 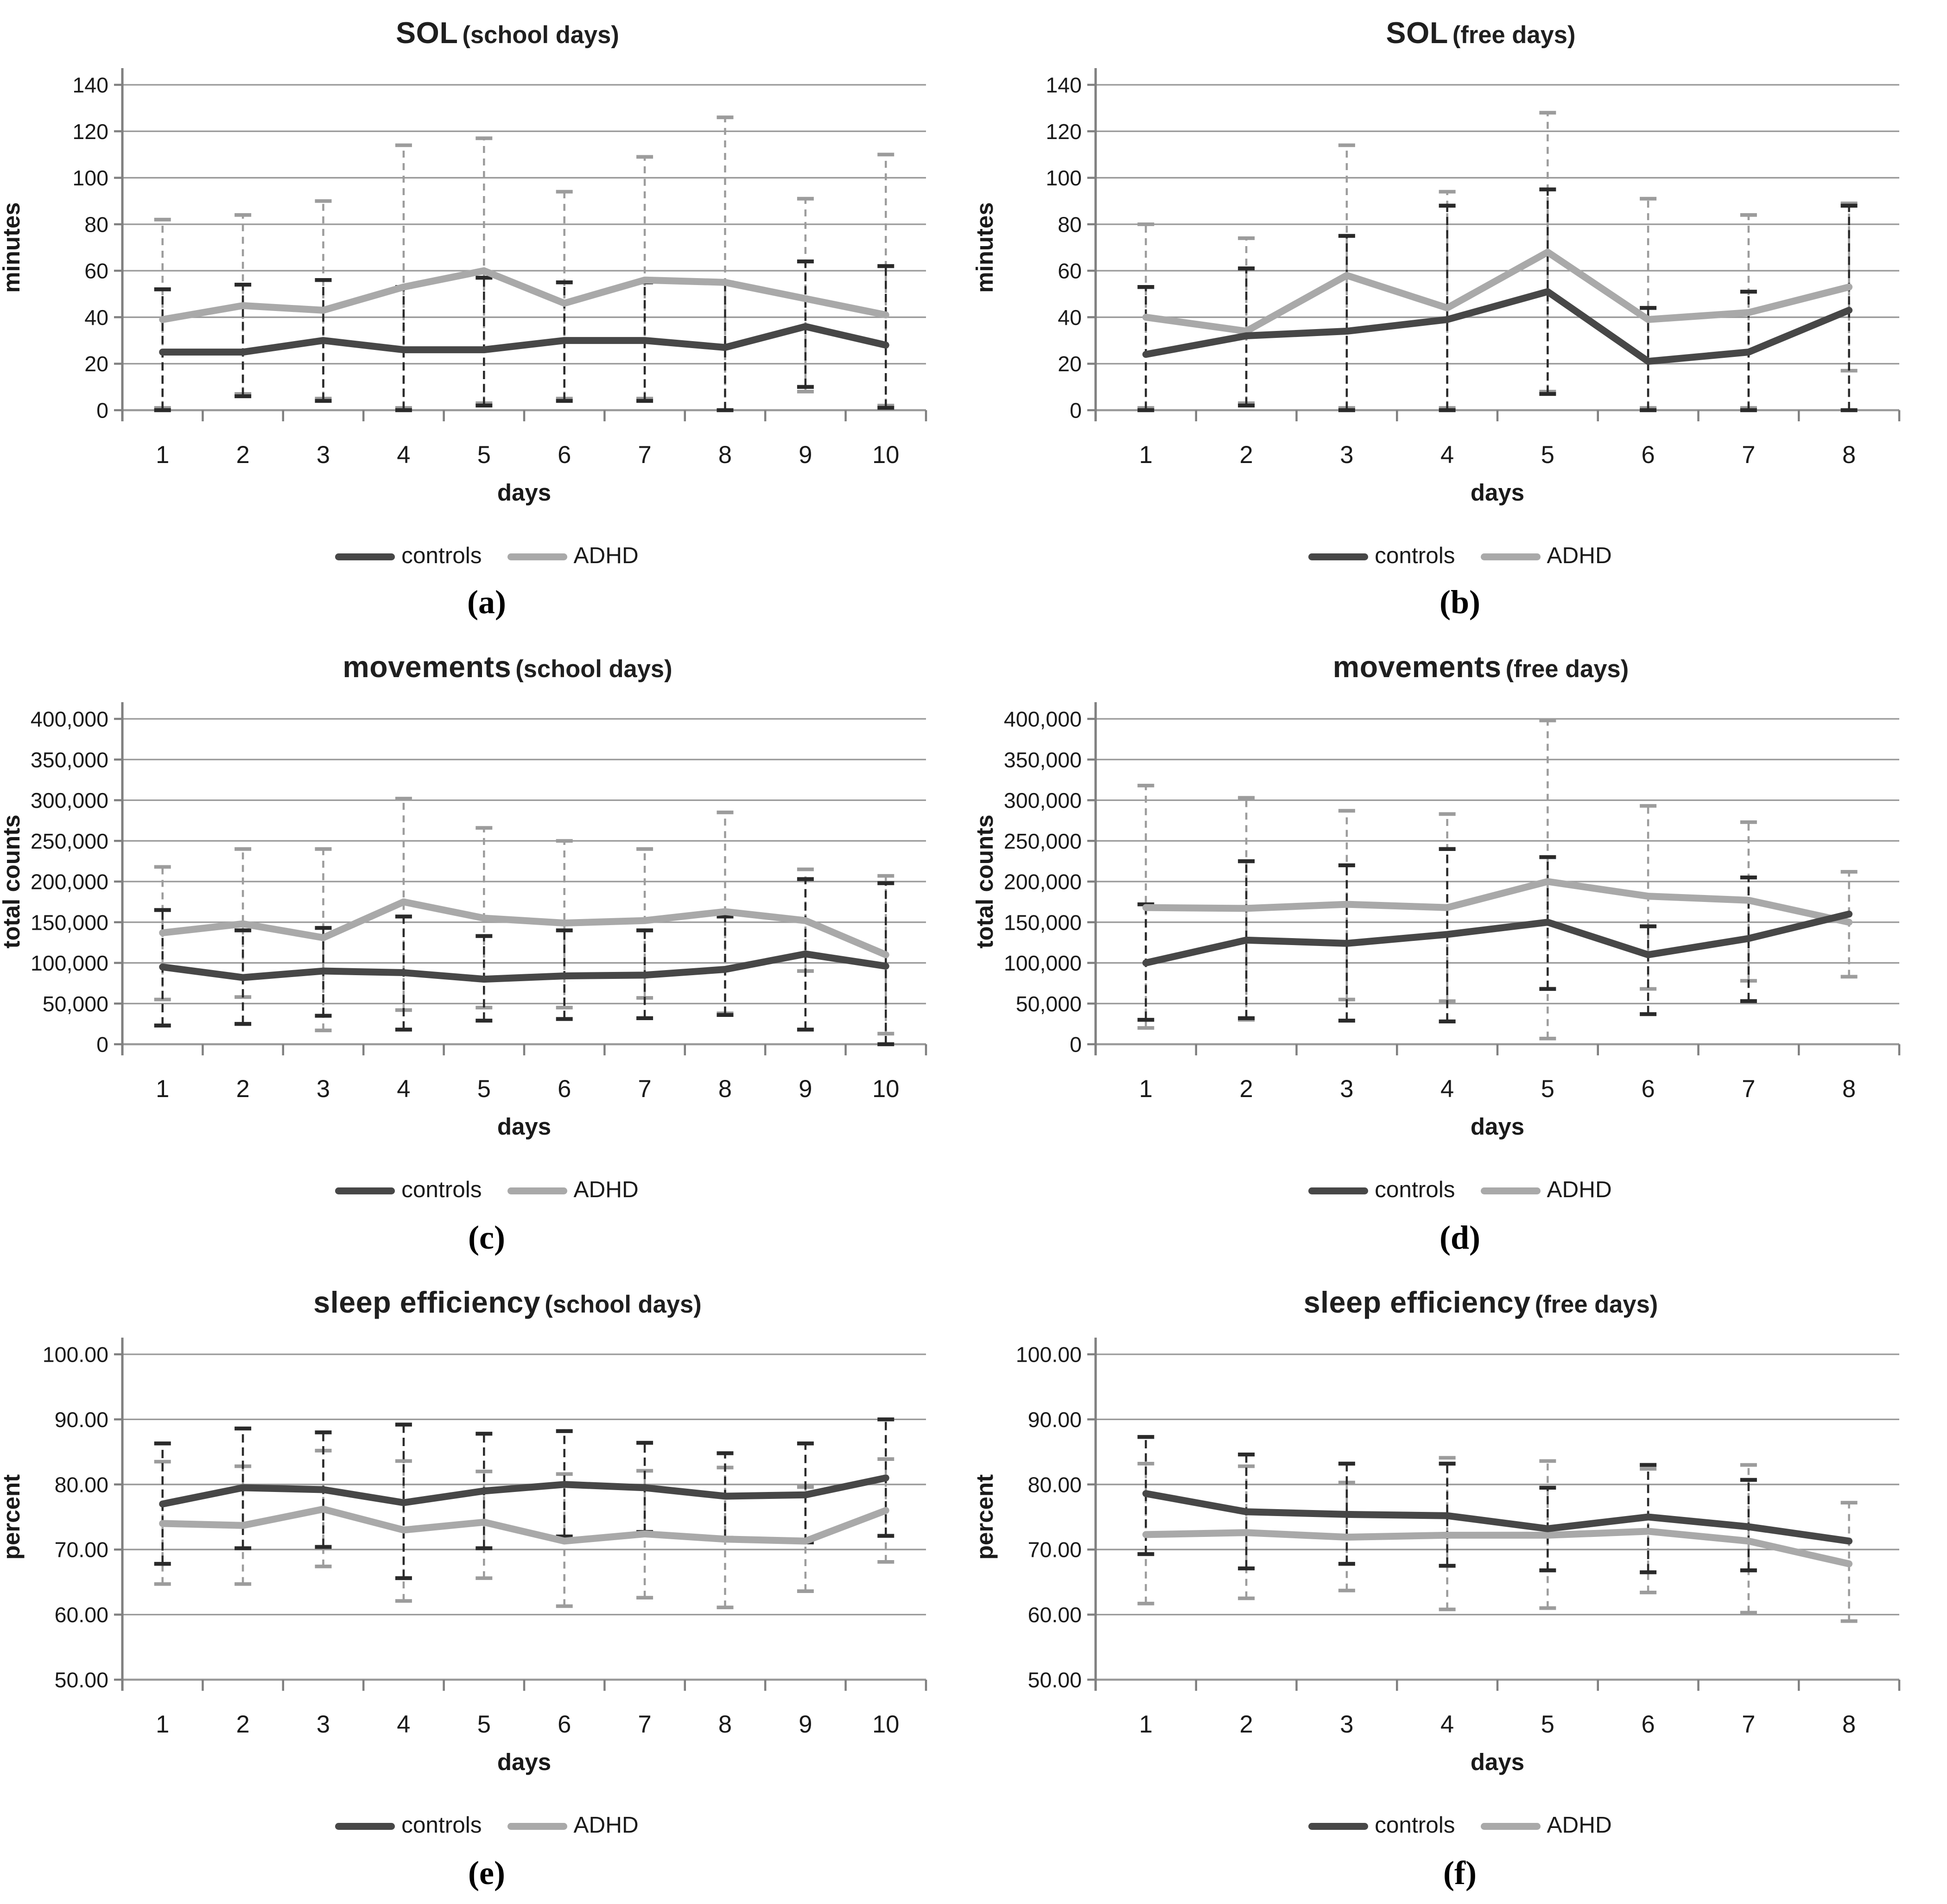 What do you see at coordinates (69, 882) in the screenshot?
I see `y-tick-label: 200,000` at bounding box center [69, 882].